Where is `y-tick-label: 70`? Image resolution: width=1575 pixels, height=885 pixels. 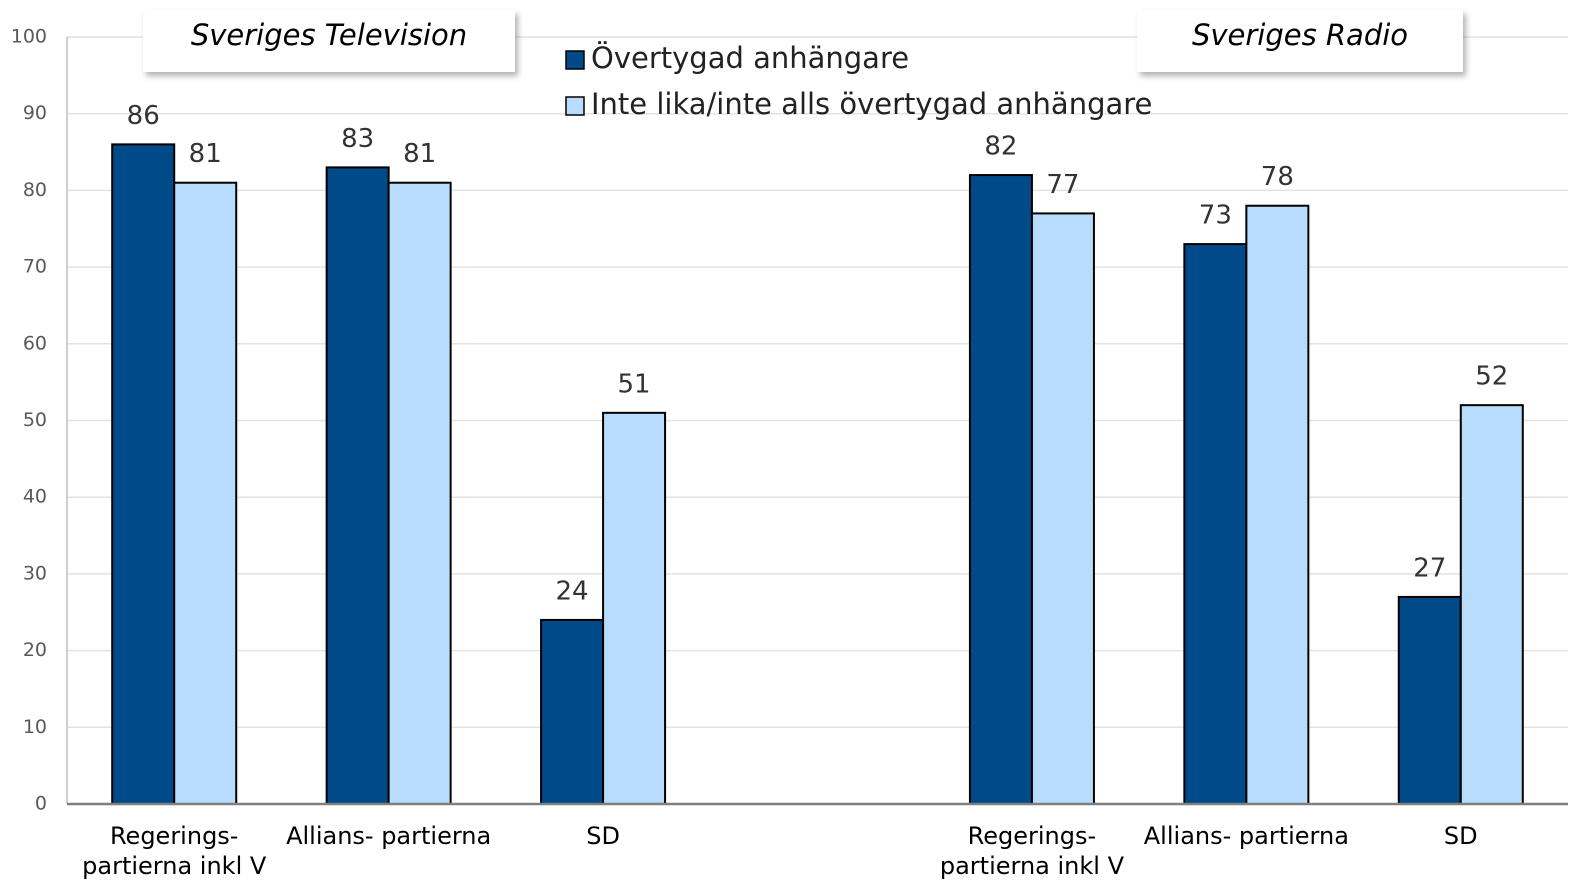
y-tick-label: 70 is located at coordinates (35, 267).